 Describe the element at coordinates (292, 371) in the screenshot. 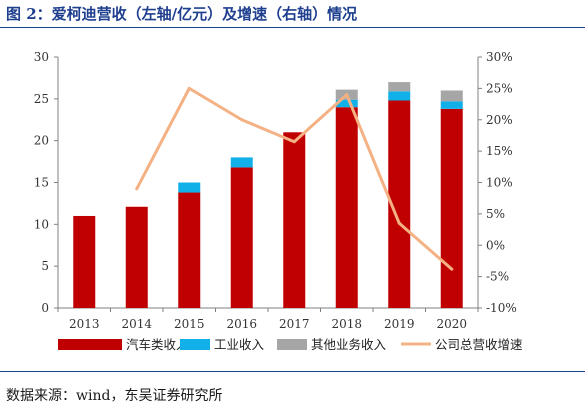

I see `source-rule` at that location.